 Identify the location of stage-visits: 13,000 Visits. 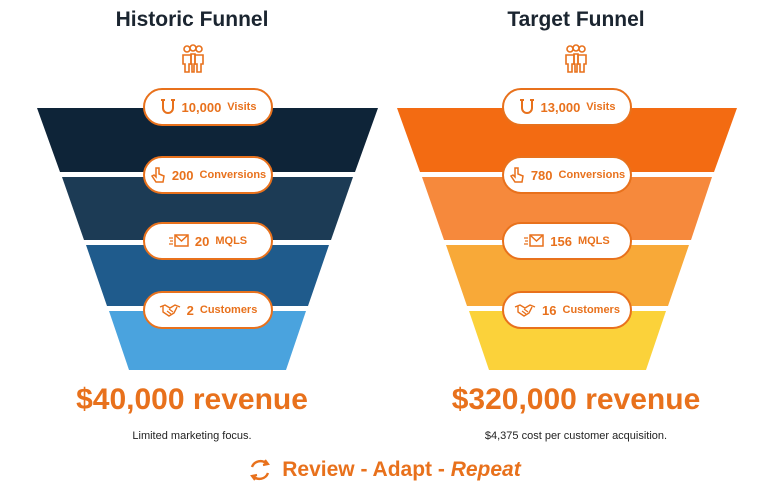
(567, 107).